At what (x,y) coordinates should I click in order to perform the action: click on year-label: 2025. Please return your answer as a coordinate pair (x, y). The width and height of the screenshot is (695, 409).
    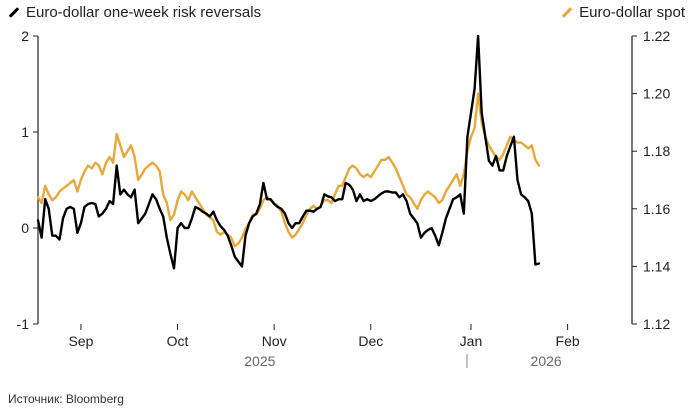
    Looking at the image, I should click on (259, 361).